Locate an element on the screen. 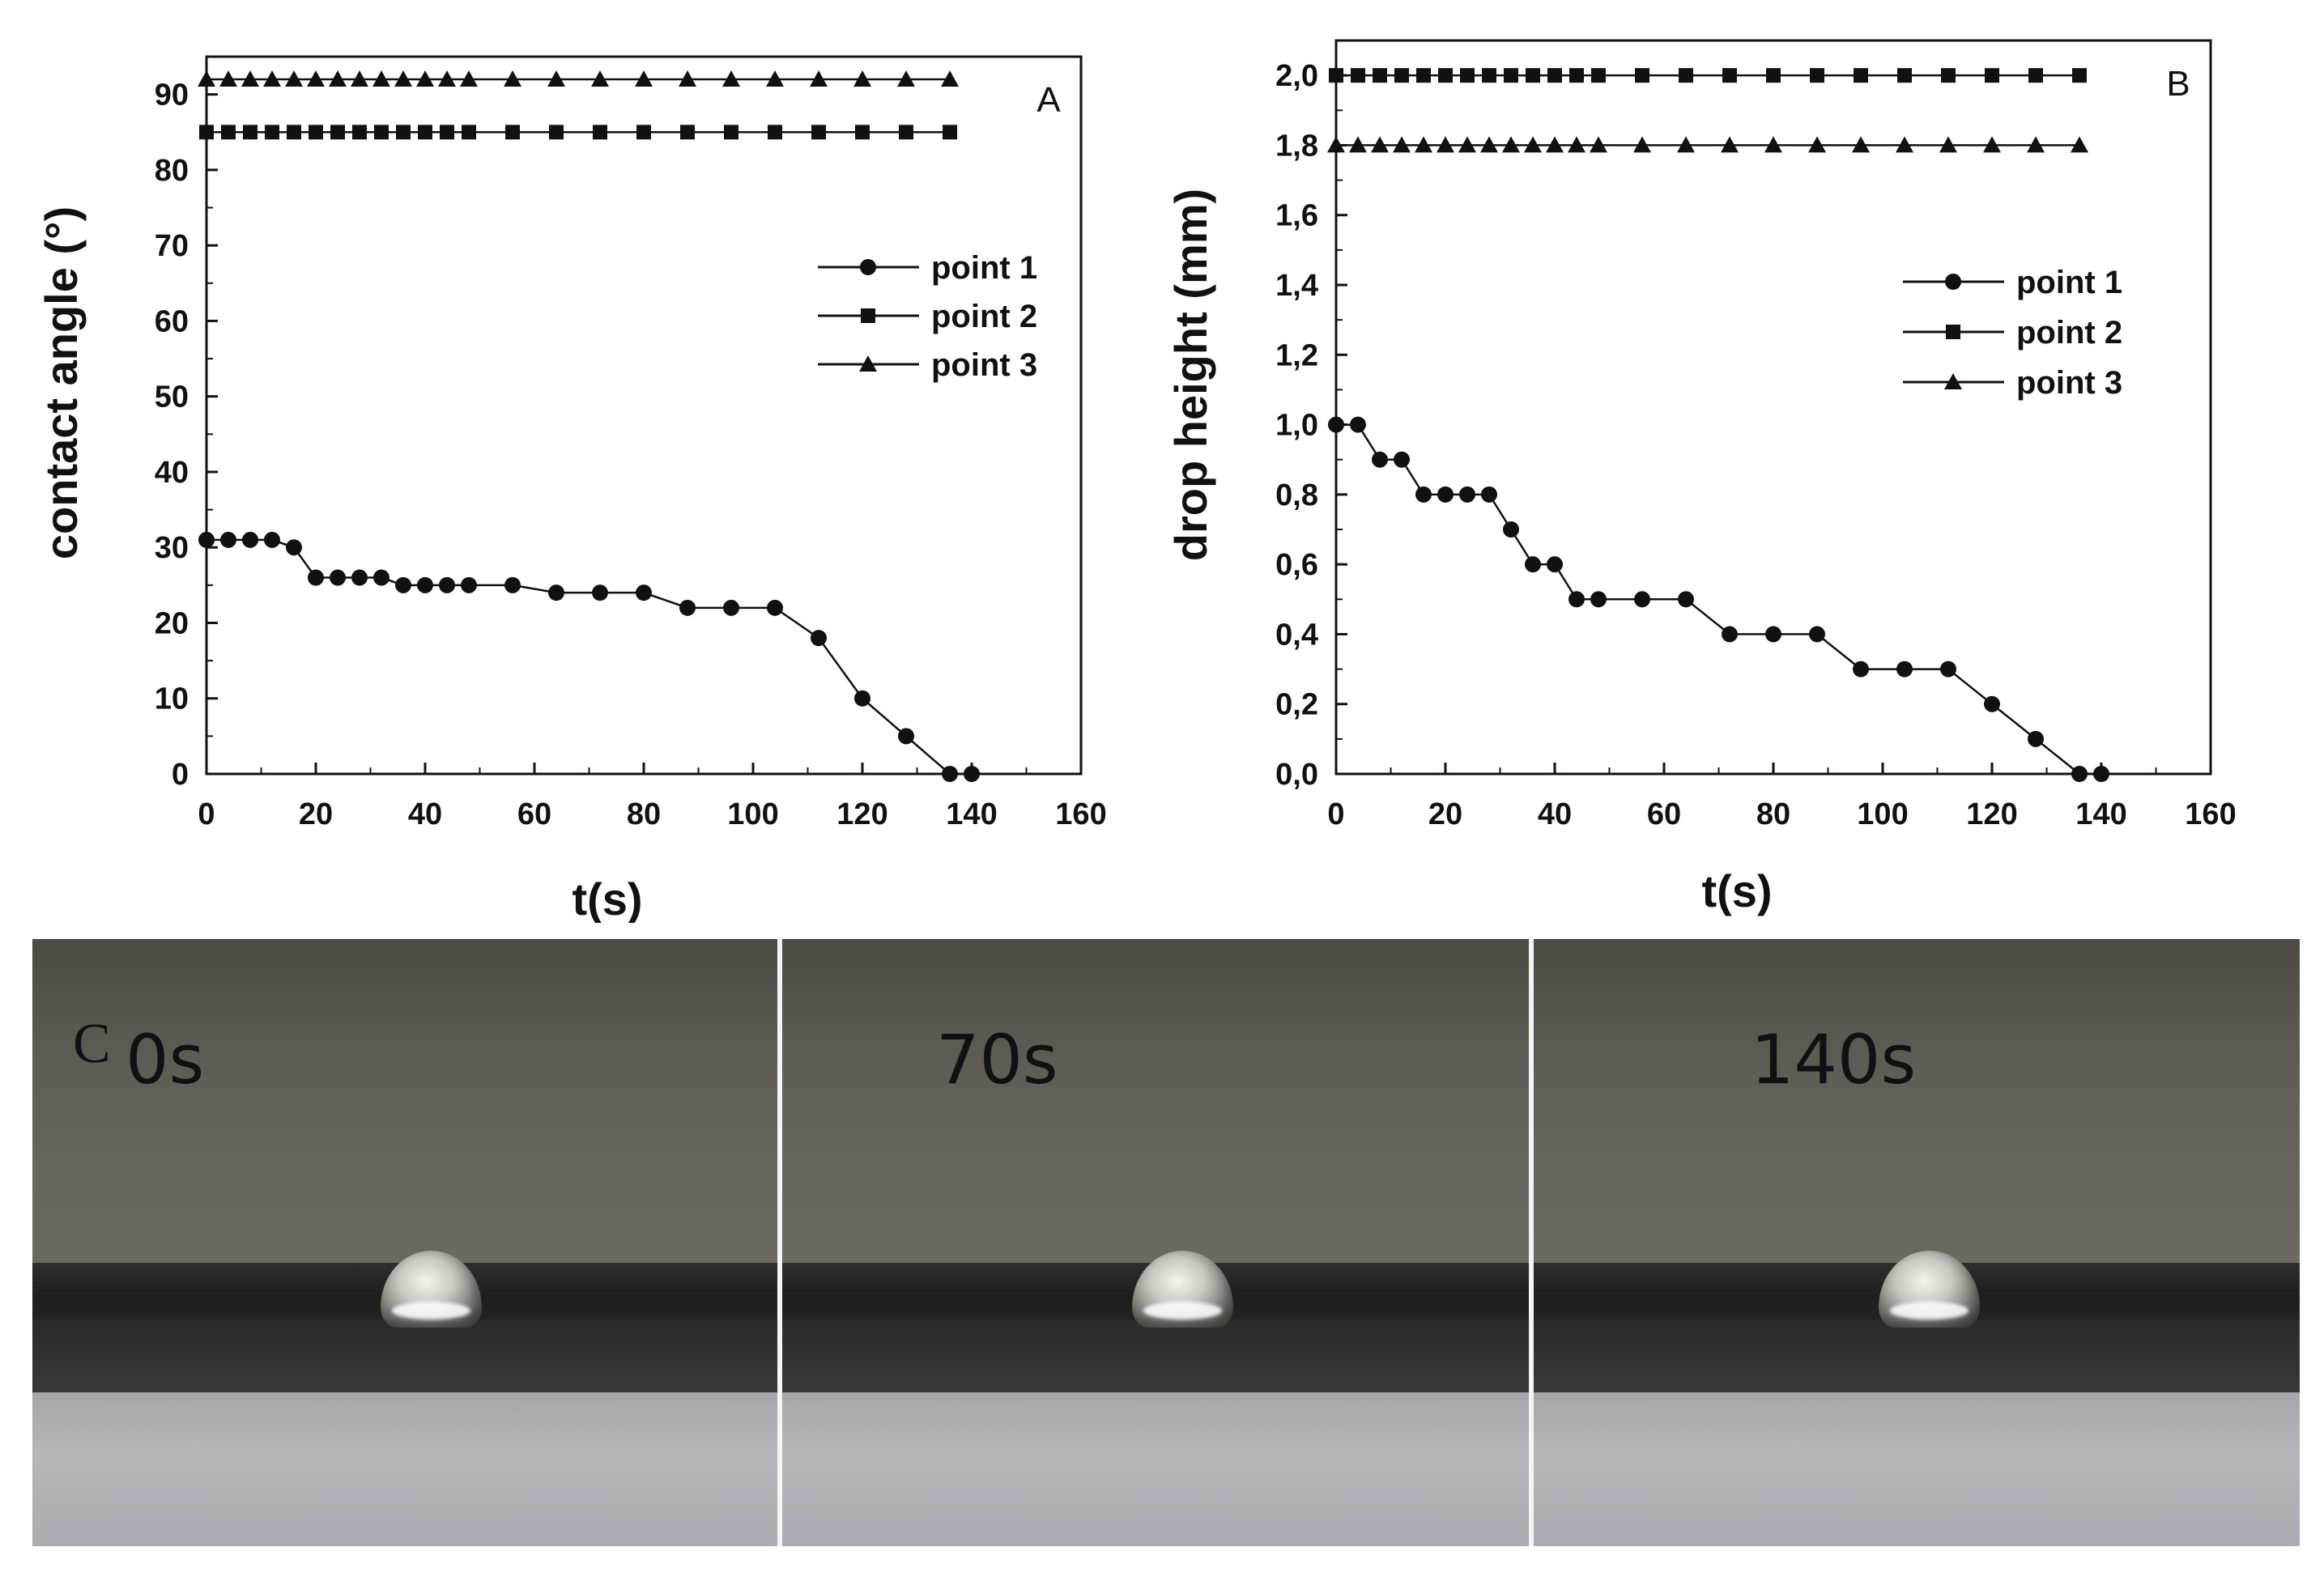  y-tick-label: 30 is located at coordinates (172, 548).